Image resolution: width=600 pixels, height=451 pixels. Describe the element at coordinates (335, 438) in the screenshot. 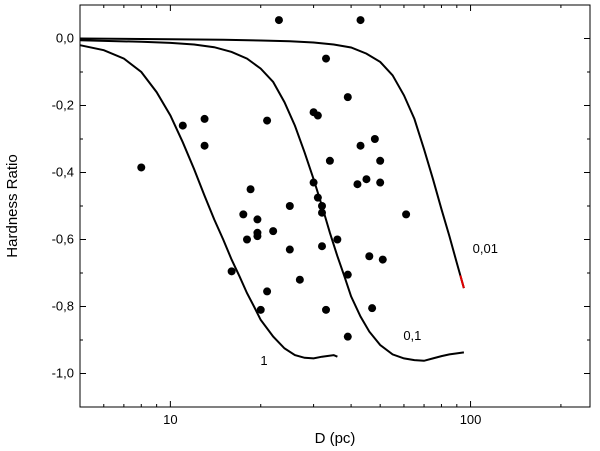

I see `x-axis-title: D (pc)` at that location.